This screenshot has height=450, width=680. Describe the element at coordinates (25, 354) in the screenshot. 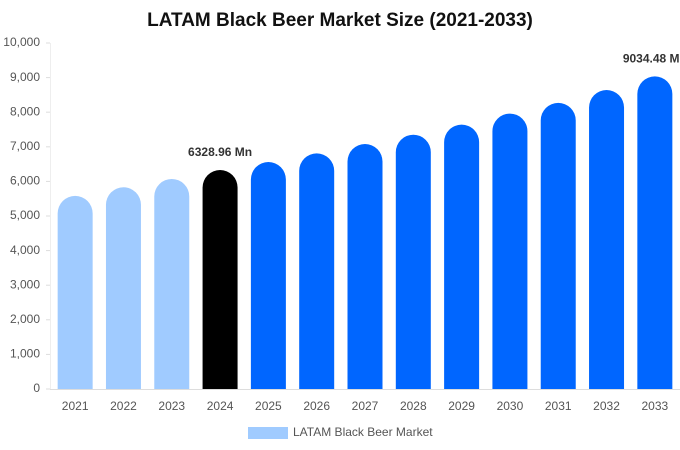

I see `y-tick-label: 1,000` at that location.